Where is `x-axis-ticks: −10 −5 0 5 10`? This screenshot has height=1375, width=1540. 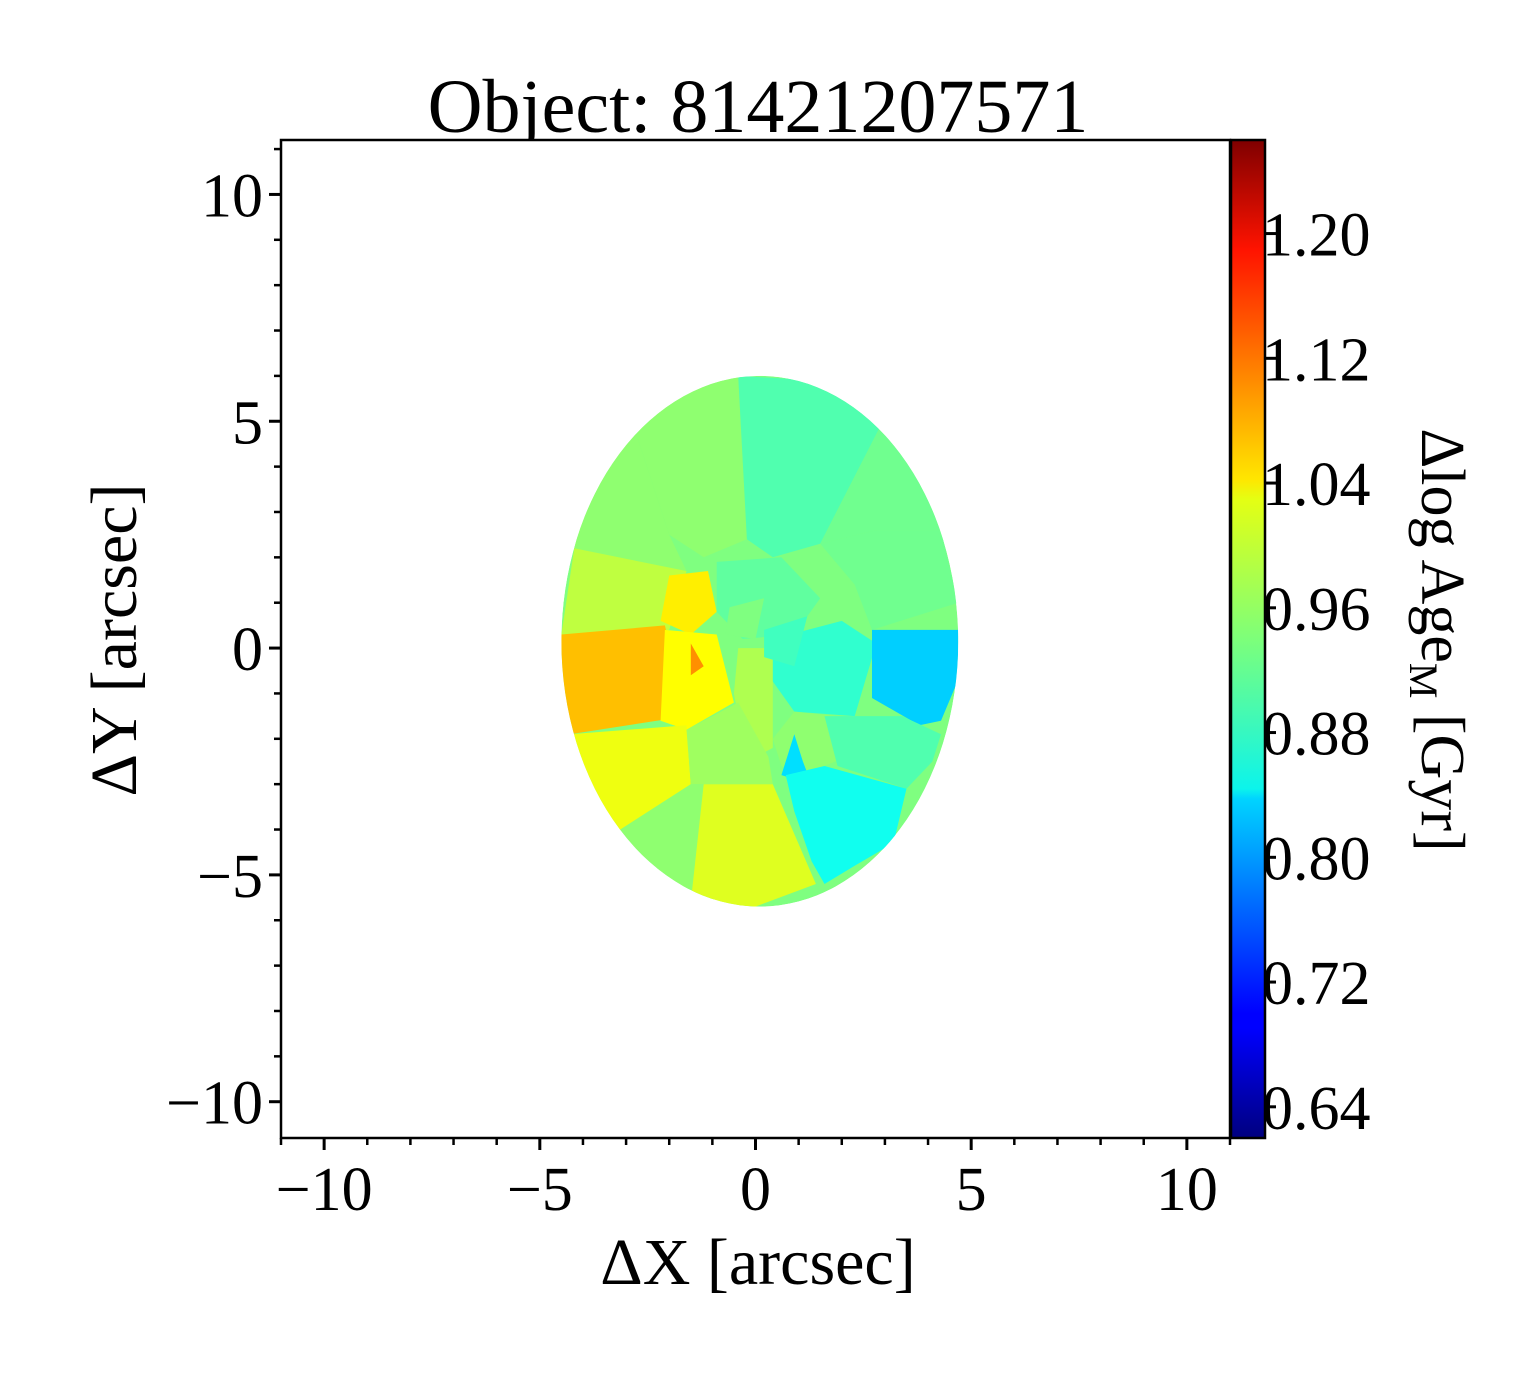 x-axis-ticks: −10 −5 0 5 10 is located at coordinates (754, 1181).